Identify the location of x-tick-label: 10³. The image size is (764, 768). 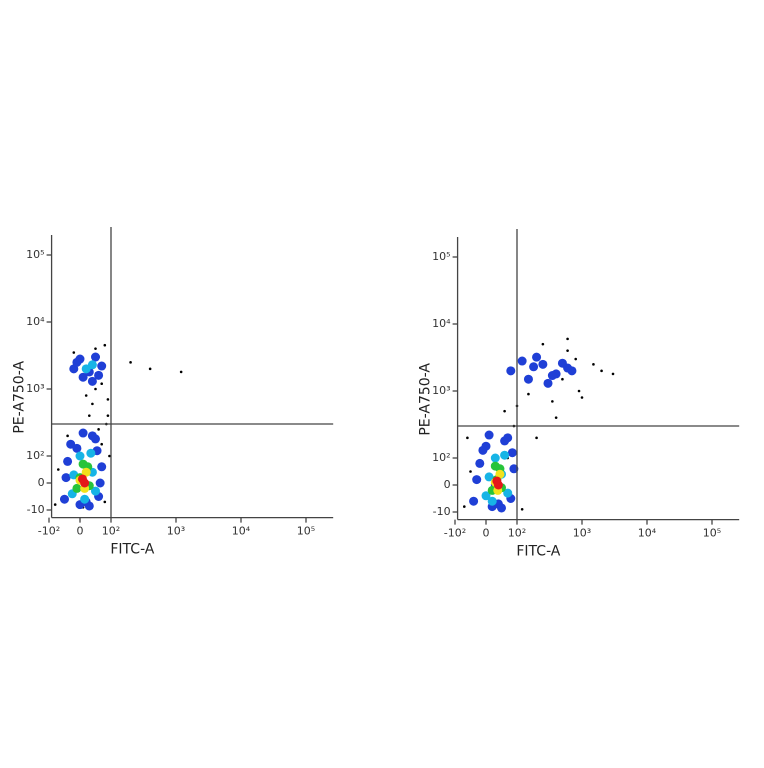
(582, 533).